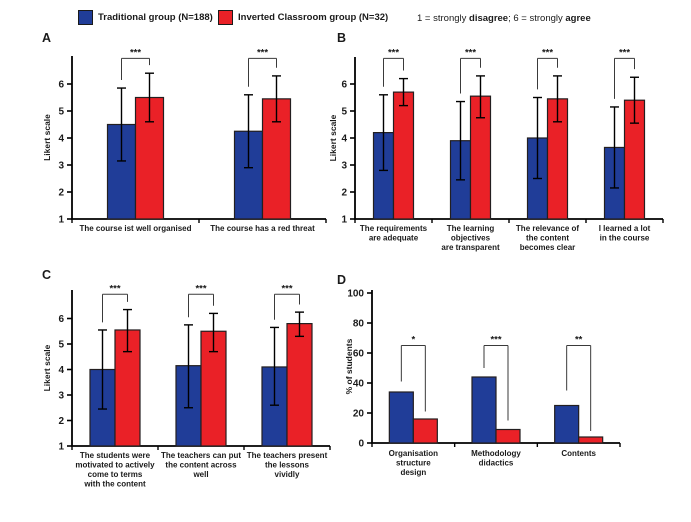 The image size is (691, 522). What do you see at coordinates (471, 238) in the screenshot?
I see `category-label: objectives` at bounding box center [471, 238].